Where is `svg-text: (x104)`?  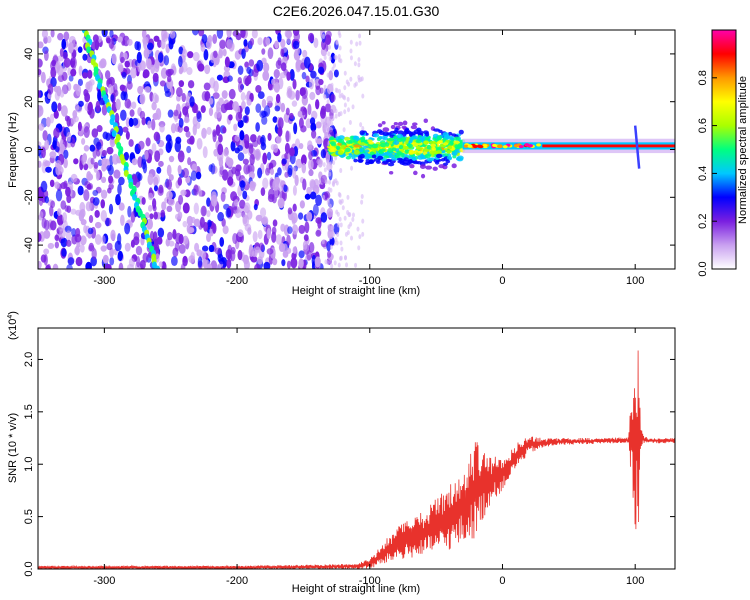
svg-text: (x104) is located at coordinates (13, 325).